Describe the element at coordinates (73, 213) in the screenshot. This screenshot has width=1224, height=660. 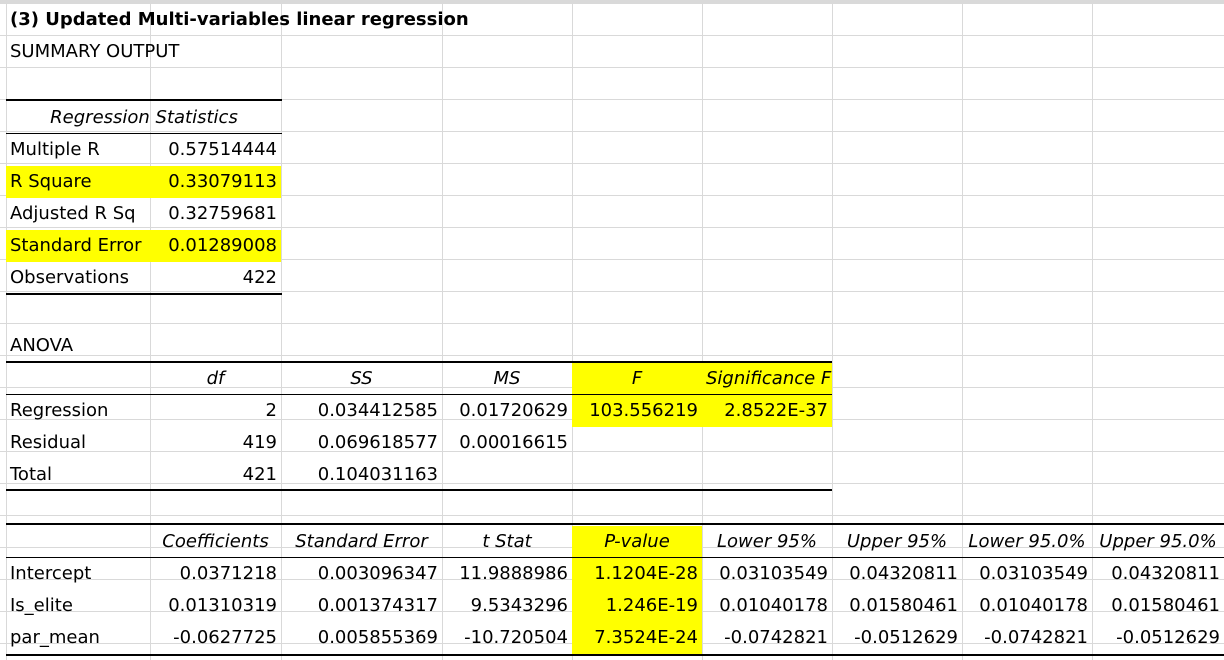
I see `regstats-label-adjusted-r-sq: Adjusted R Sq` at that location.